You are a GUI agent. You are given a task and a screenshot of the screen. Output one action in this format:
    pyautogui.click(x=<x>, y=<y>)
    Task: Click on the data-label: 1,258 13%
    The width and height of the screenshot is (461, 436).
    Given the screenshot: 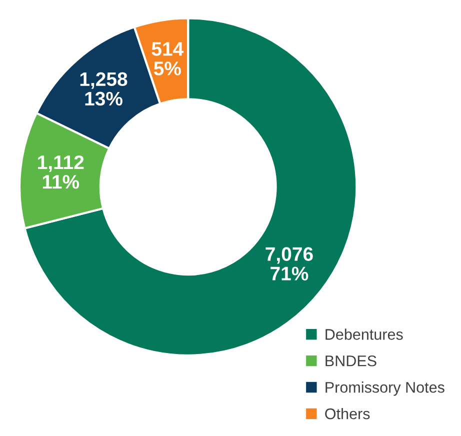 What is the action you would take?
    pyautogui.click(x=104, y=89)
    